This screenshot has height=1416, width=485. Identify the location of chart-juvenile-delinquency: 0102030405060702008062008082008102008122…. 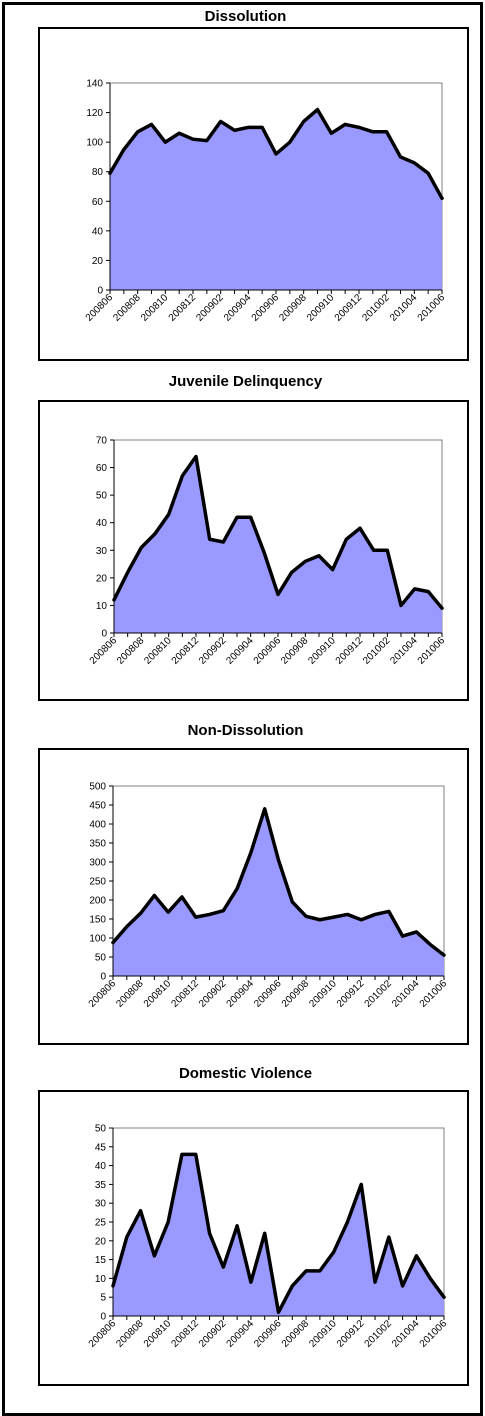
(268, 551).